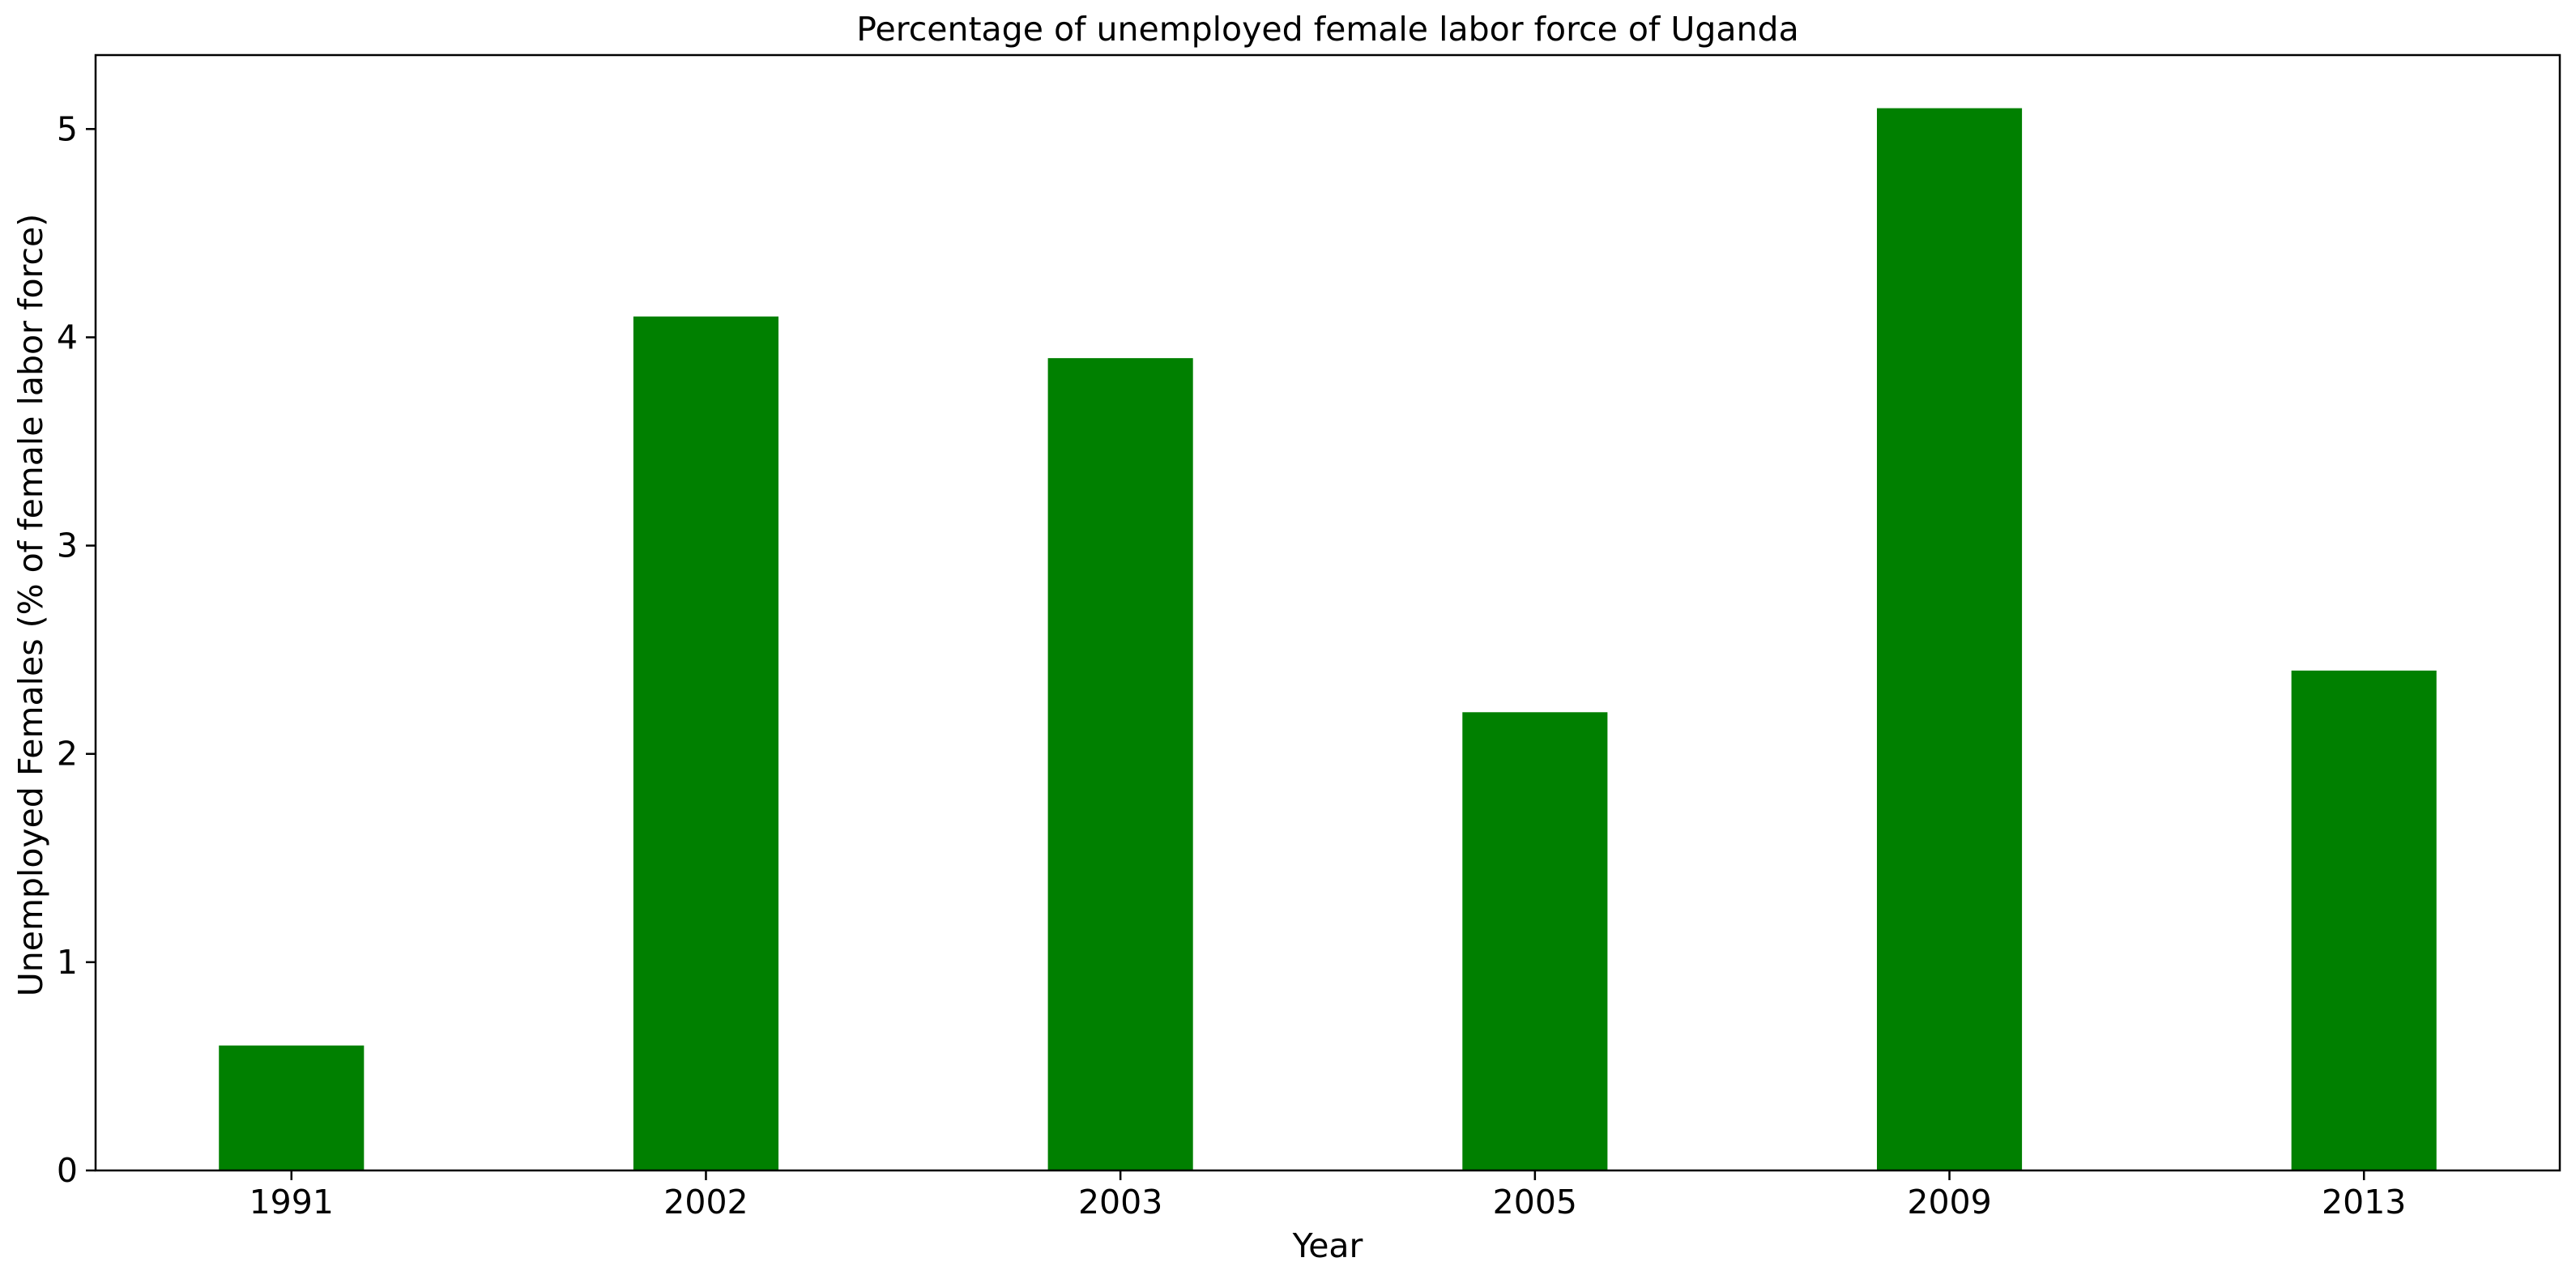  What do you see at coordinates (706, 743) in the screenshot?
I see `bar-2002` at bounding box center [706, 743].